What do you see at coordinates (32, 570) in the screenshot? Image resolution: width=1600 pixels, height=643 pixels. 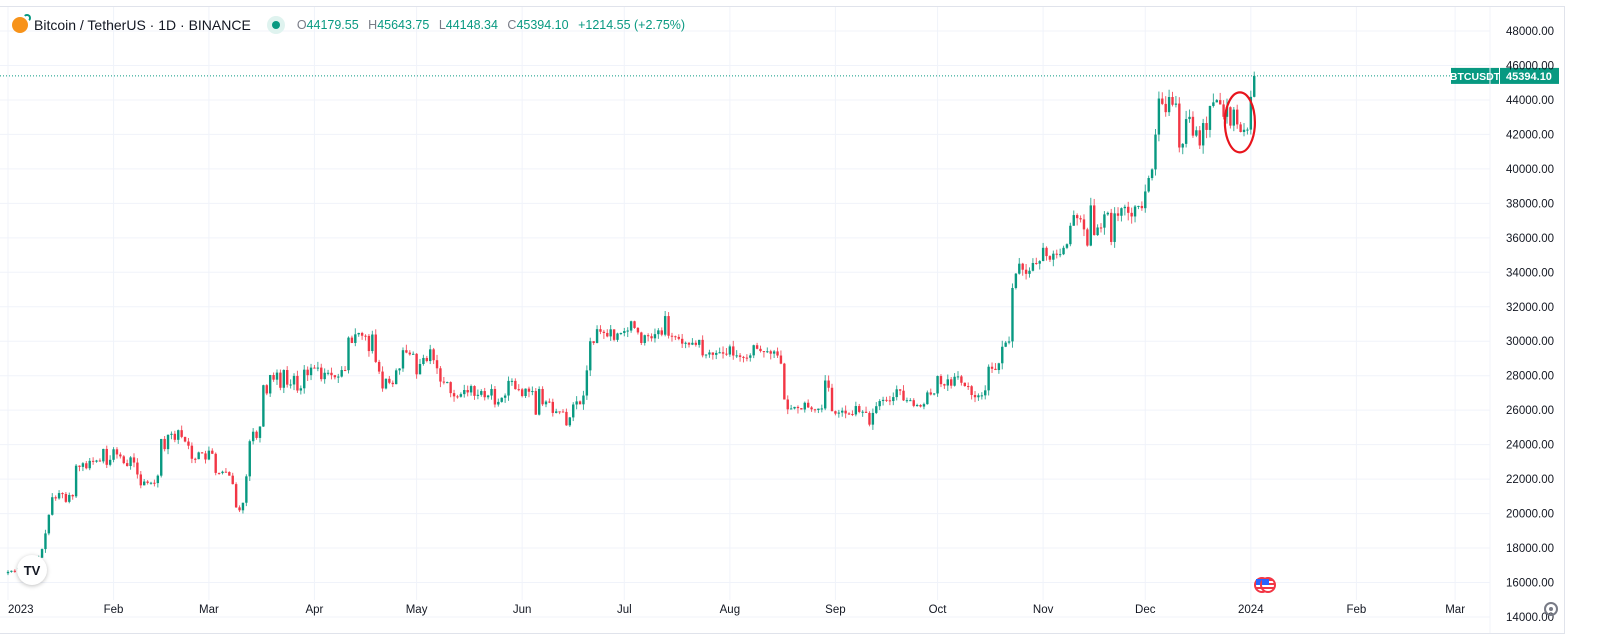 I see `tradingview-logo-icon: TV` at bounding box center [32, 570].